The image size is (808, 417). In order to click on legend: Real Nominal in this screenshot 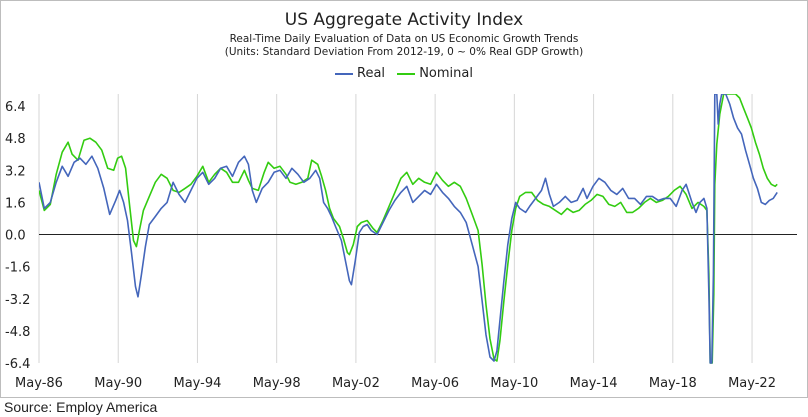, I will do `click(404, 73)`.